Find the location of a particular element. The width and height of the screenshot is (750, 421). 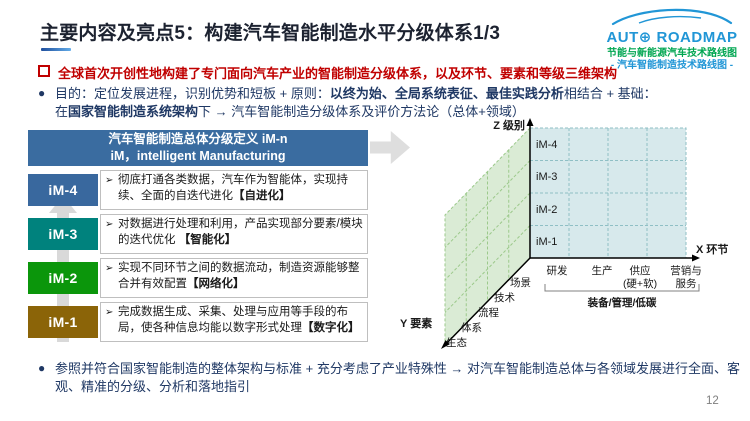

y-tick-tech: 技术 is located at coordinates (504, 297).